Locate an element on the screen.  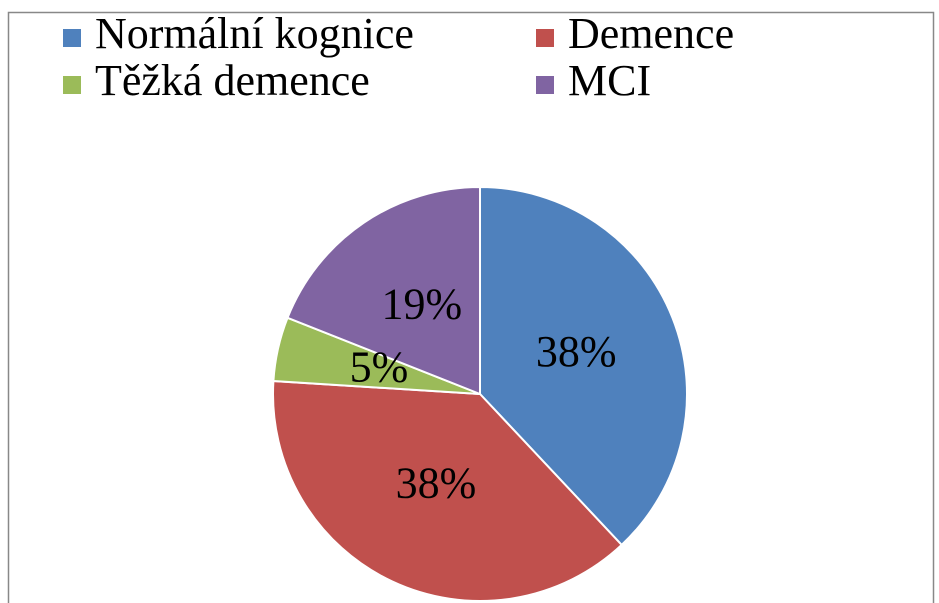
legend-label: Normální kognice is located at coordinates (254, 33).